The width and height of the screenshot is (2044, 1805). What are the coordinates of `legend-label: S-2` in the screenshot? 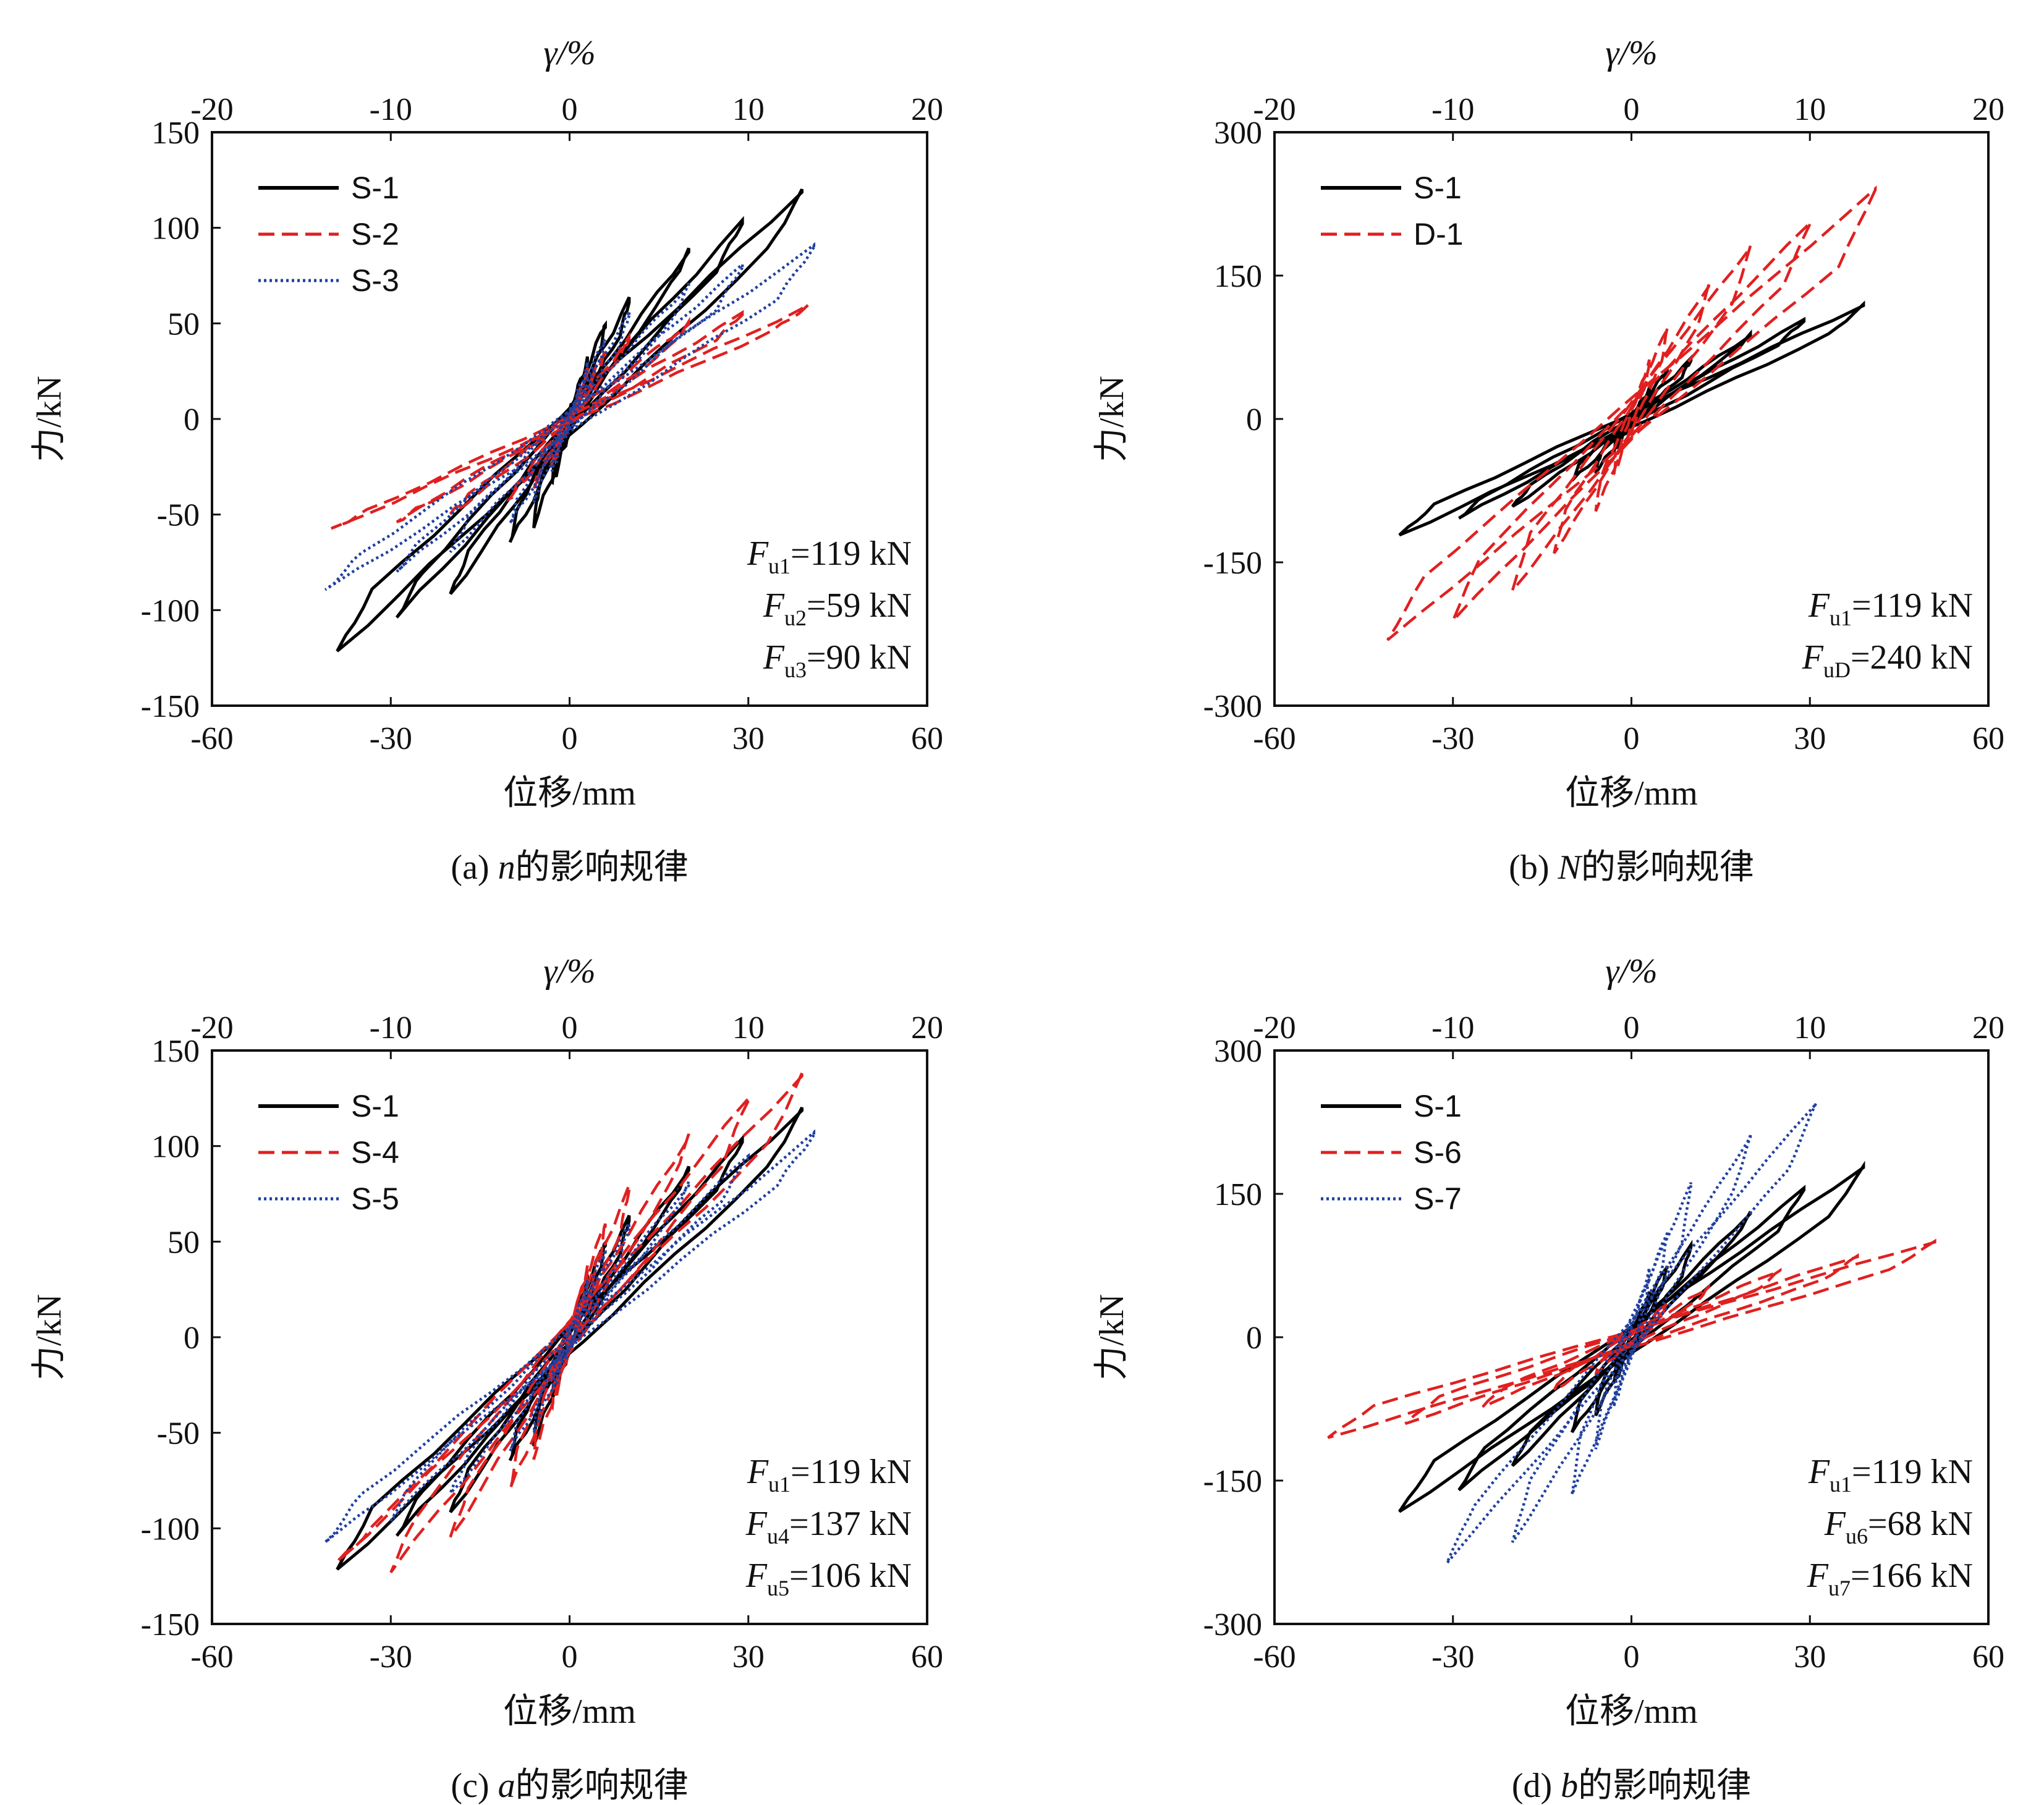 It's located at (375, 234).